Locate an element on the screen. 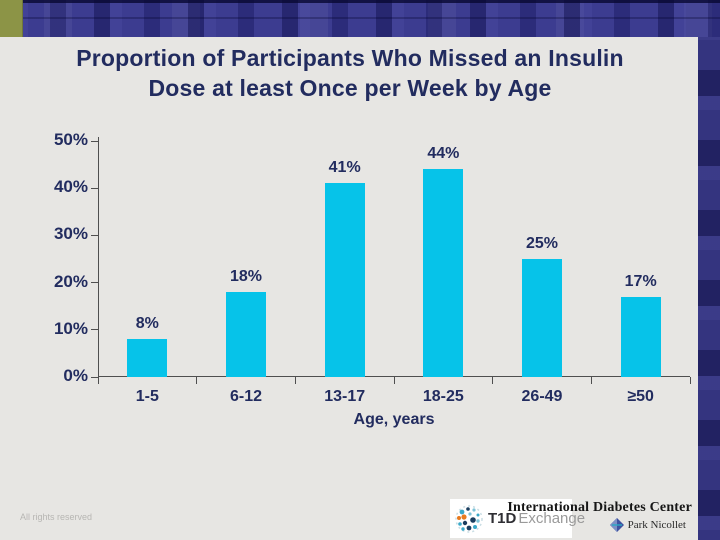  bar-value-label: 17% is located at coordinates (640, 281).